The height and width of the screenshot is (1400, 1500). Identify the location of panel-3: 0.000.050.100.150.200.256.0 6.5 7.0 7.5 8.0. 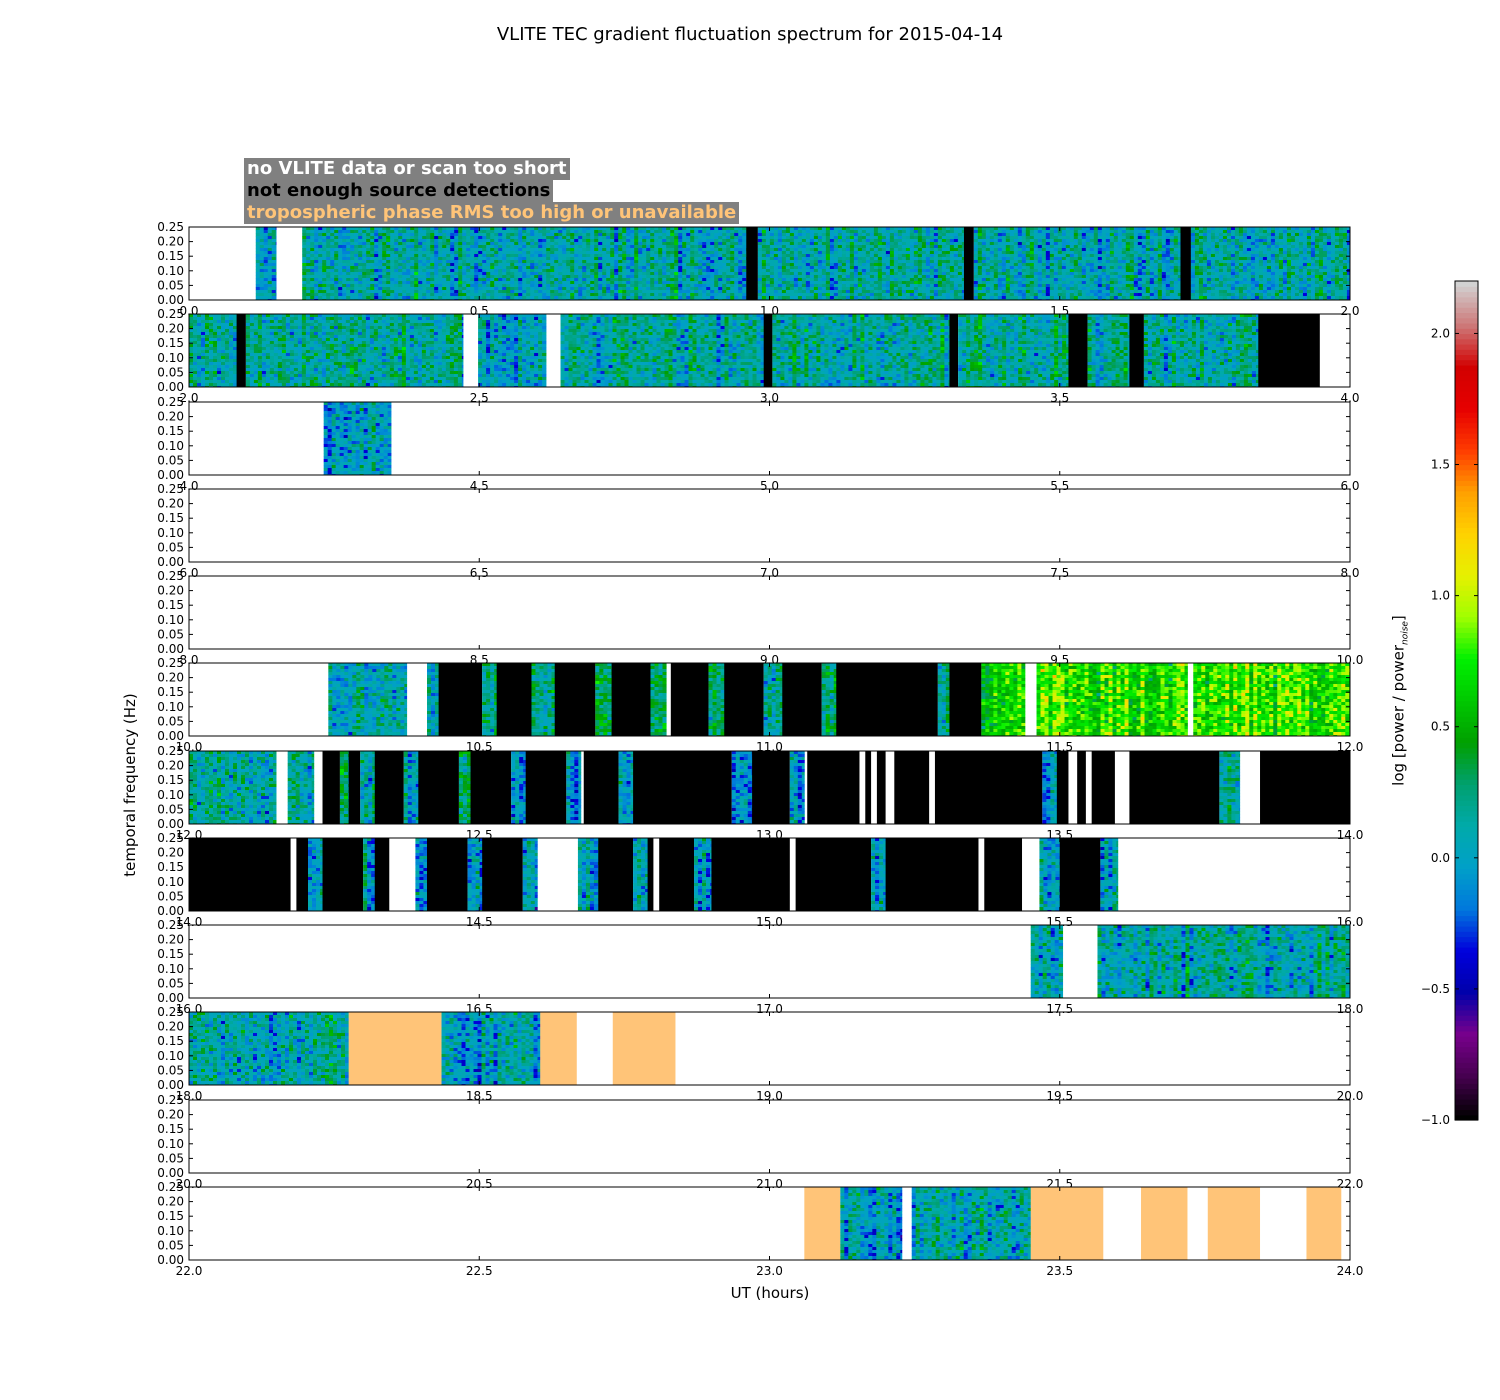
(758, 531).